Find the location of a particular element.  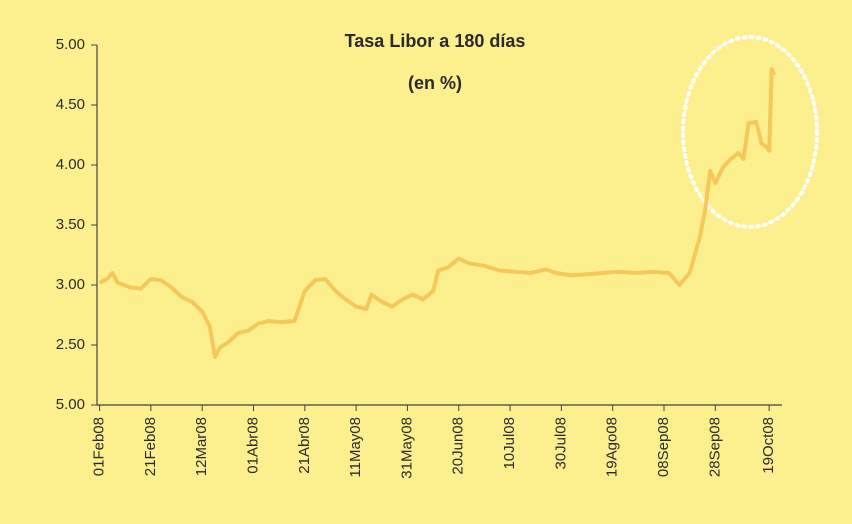

x-tick-label: 08Sep08 is located at coordinates (663, 447).